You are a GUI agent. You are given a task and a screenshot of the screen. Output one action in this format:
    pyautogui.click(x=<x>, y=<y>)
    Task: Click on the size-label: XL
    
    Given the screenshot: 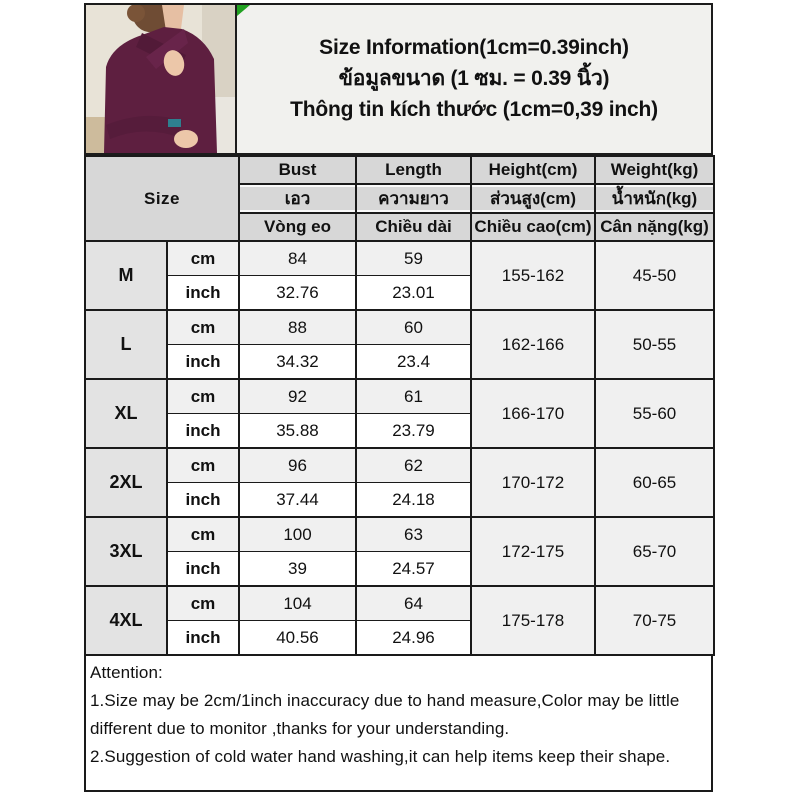 What is the action you would take?
    pyautogui.click(x=126, y=413)
    